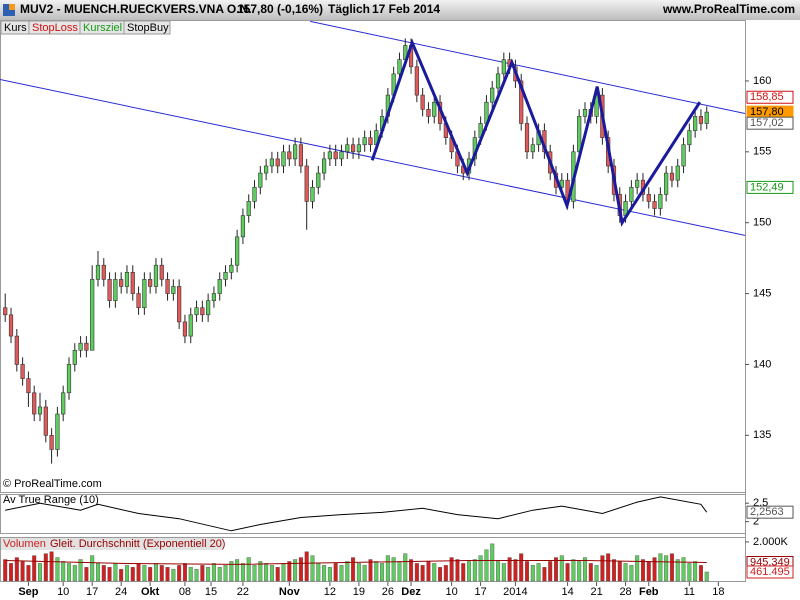 This screenshot has width=800, height=600. I want to click on button-bg, so click(147, 27).